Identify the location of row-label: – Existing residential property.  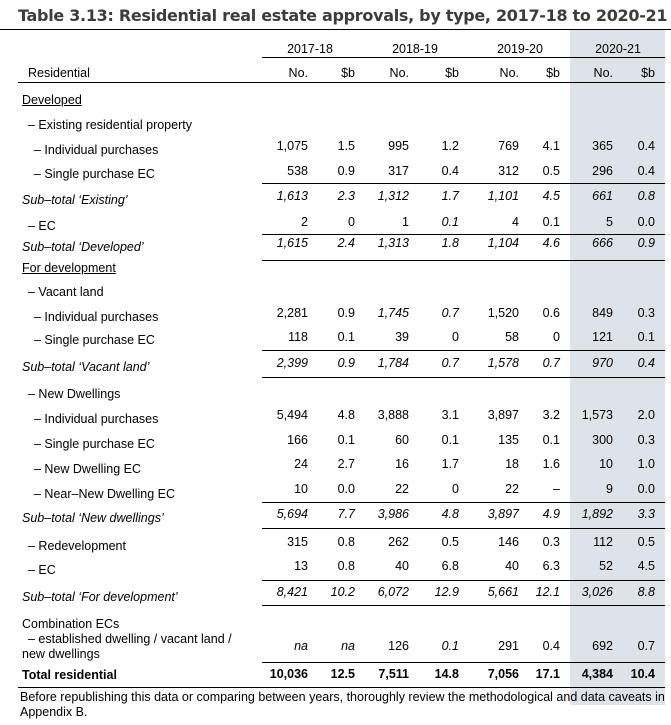
(110, 125).